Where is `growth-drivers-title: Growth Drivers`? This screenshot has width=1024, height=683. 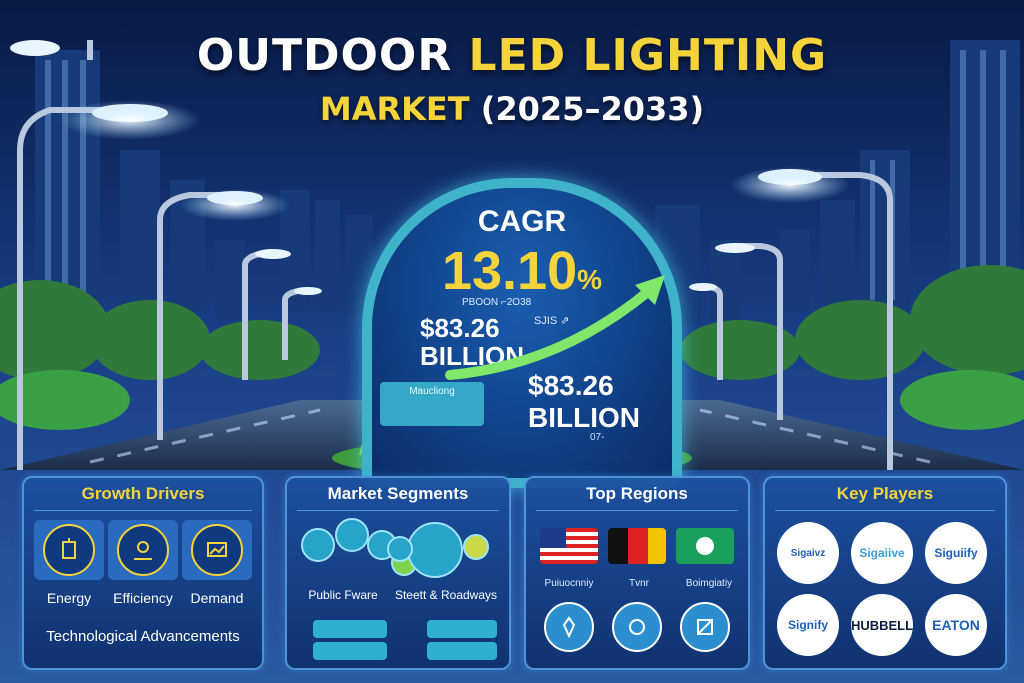
growth-drivers-title: Growth Drivers is located at coordinates (143, 493).